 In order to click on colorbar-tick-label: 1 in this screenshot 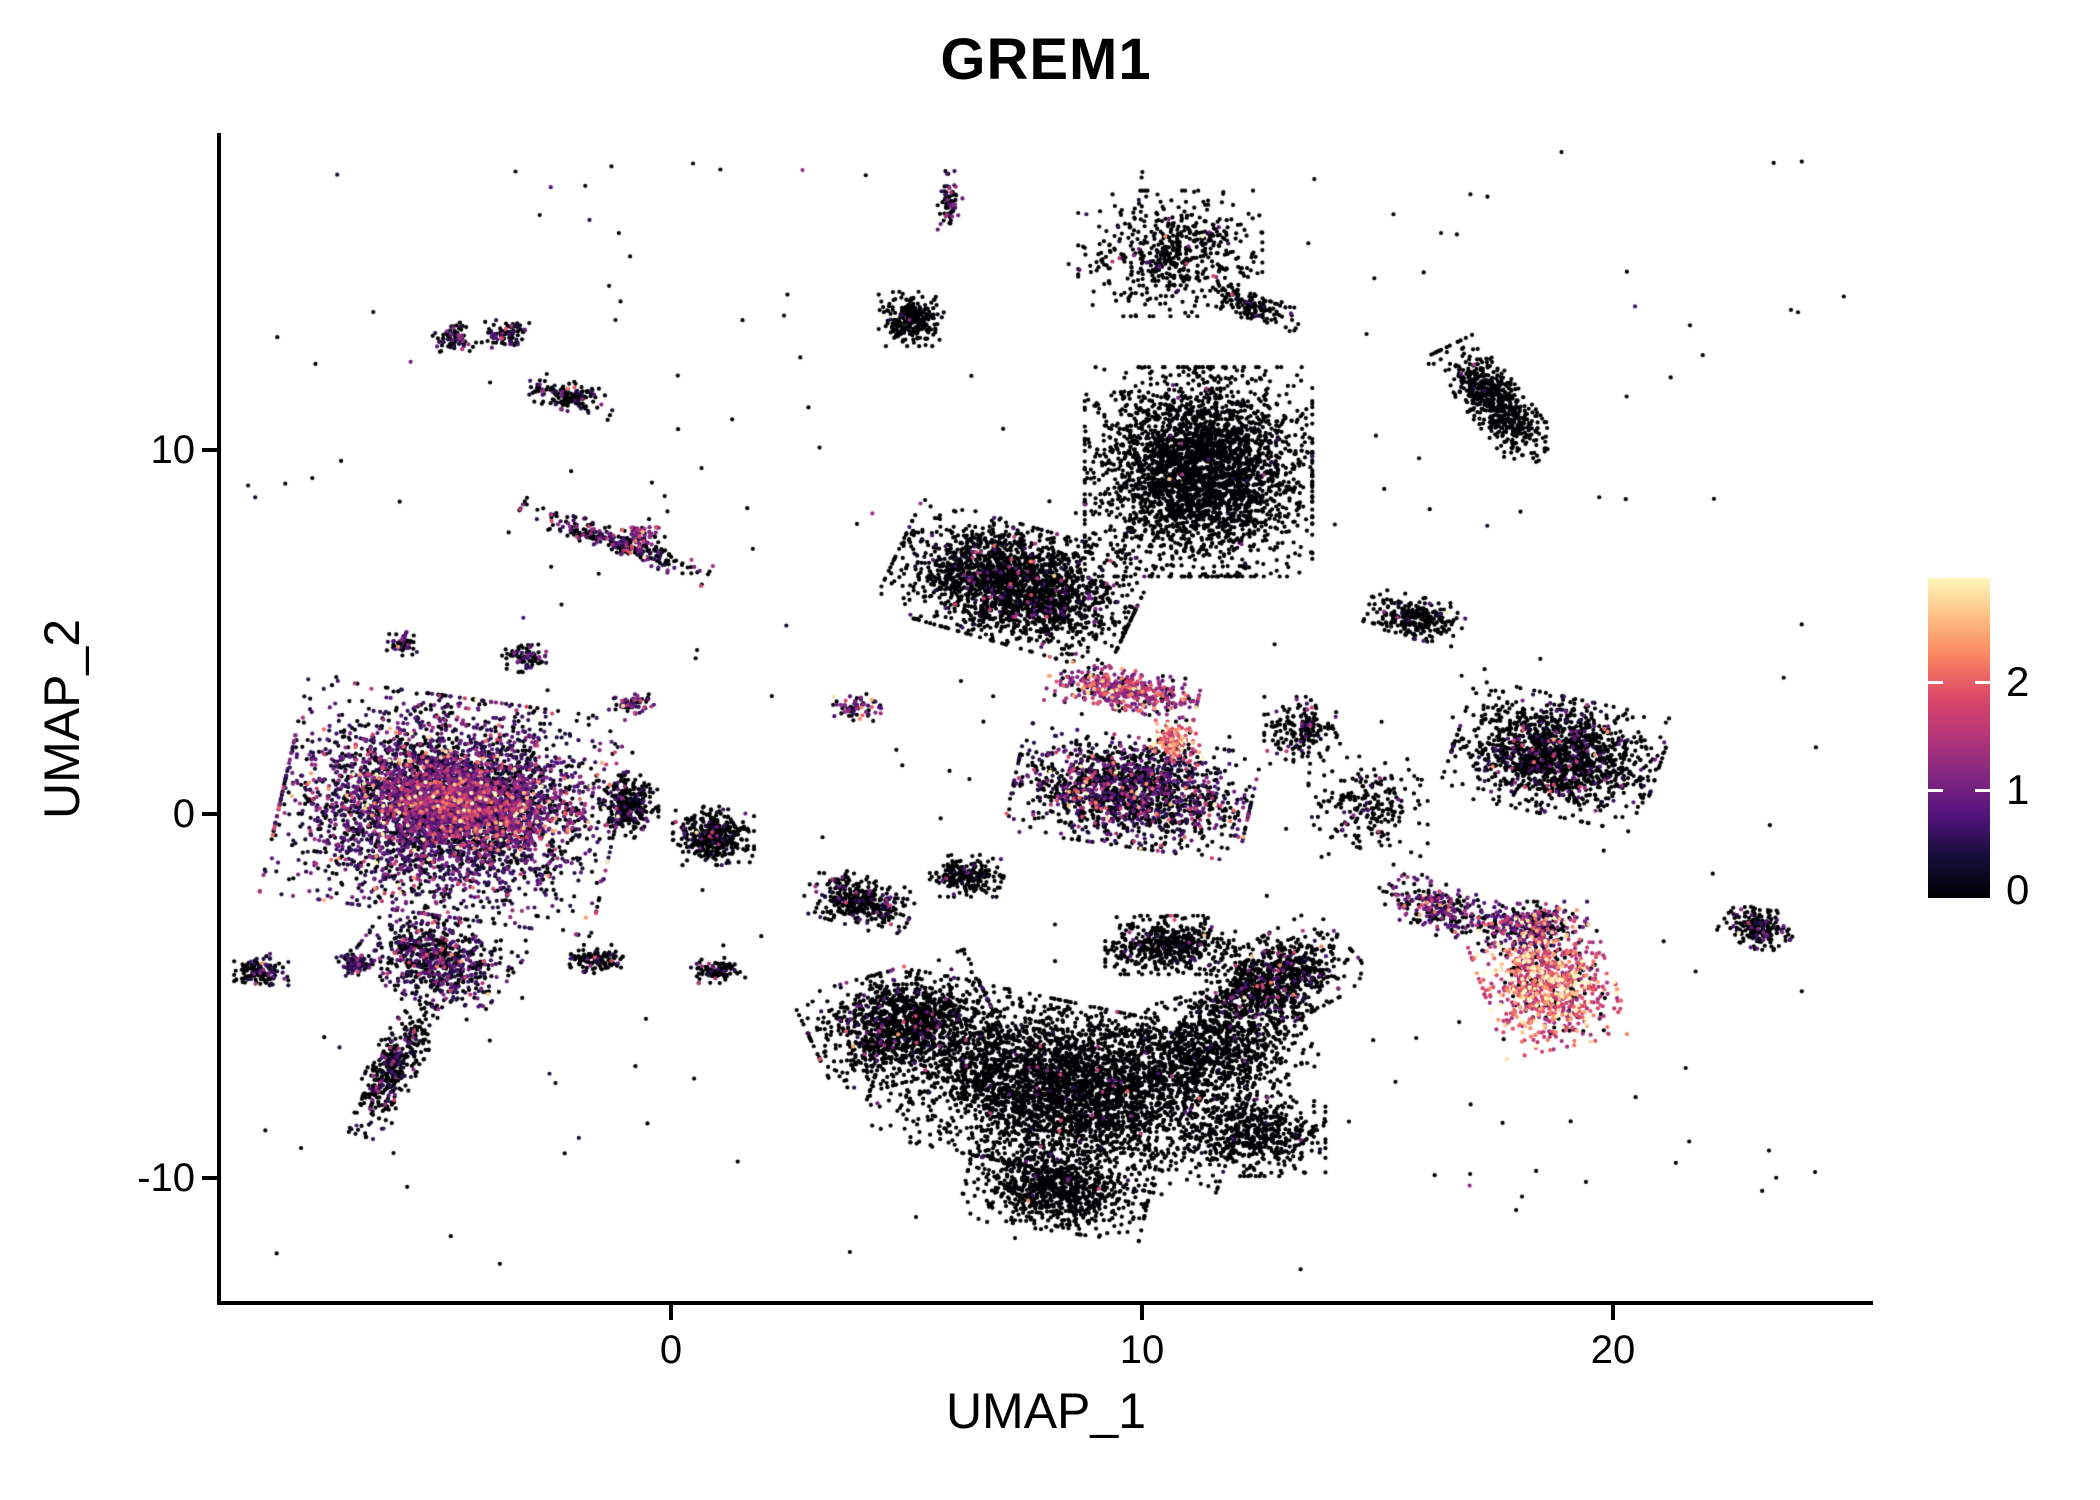, I will do `click(2018, 789)`.